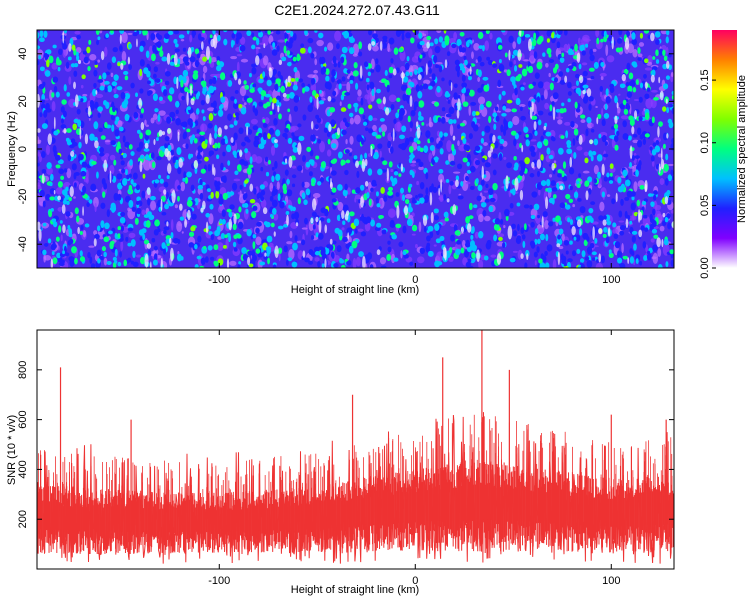 The height and width of the screenshot is (600, 750). I want to click on colorbar-tick-label: 0.00, so click(705, 267).